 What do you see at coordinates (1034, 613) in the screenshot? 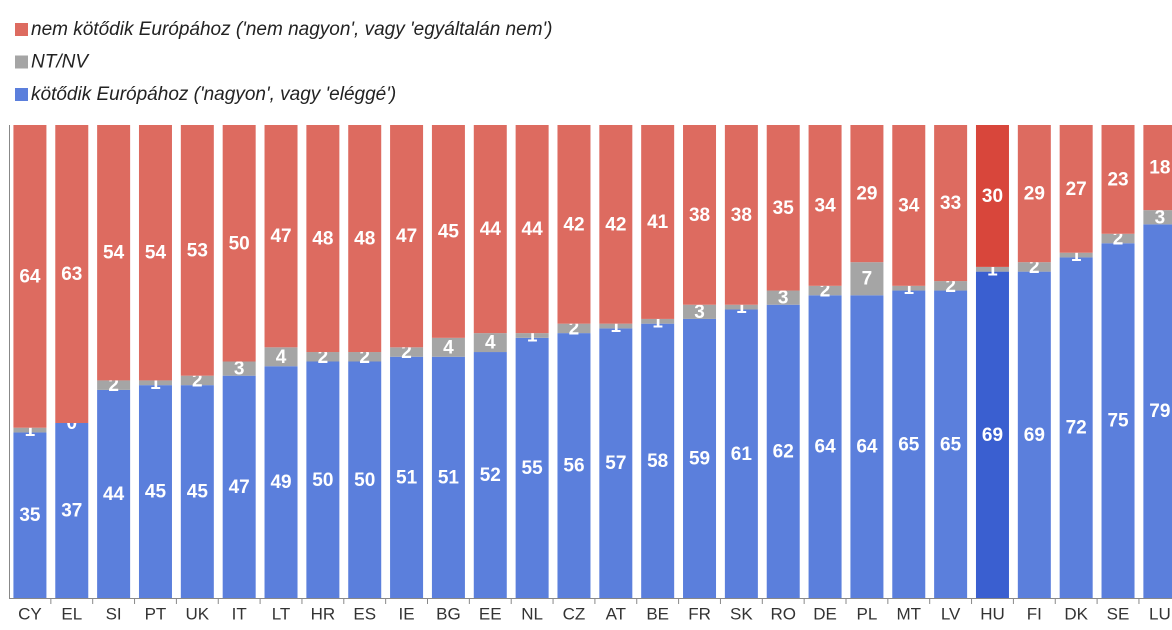
I see `x-tick-label: FI` at bounding box center [1034, 613].